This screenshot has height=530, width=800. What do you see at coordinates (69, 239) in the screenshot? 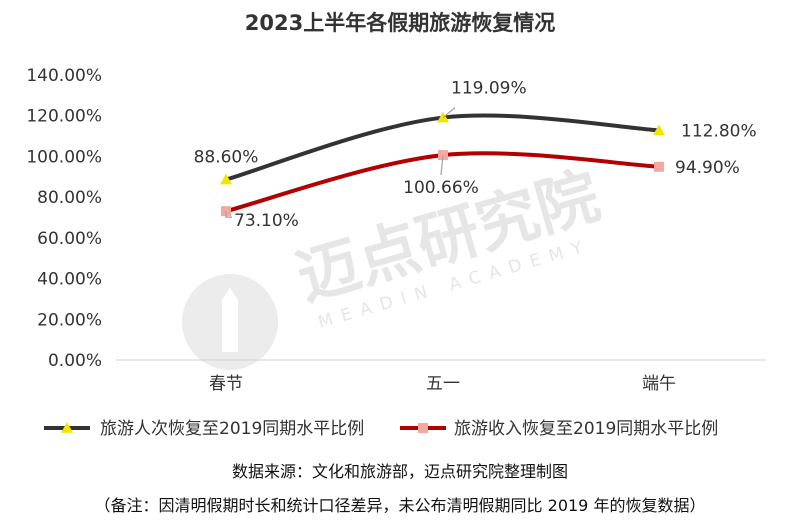
I see `y-tick-label: 60.00%` at bounding box center [69, 239].